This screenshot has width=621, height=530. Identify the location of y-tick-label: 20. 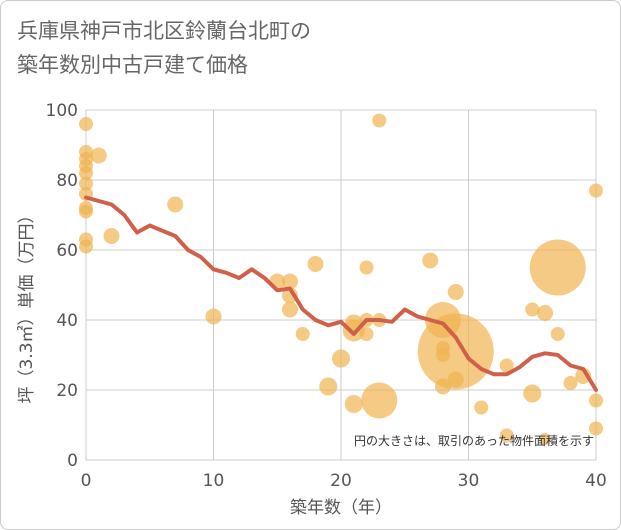
(67, 391).